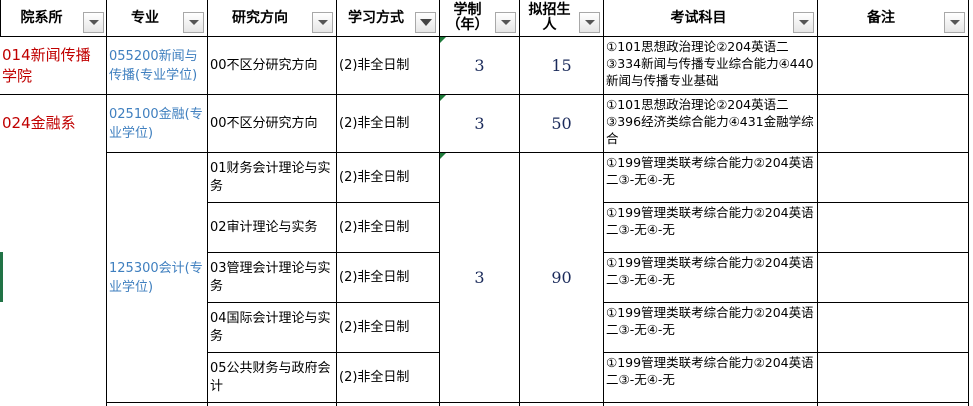  What do you see at coordinates (698, 17) in the screenshot?
I see `header-cell-text: 考试科目` at bounding box center [698, 17].